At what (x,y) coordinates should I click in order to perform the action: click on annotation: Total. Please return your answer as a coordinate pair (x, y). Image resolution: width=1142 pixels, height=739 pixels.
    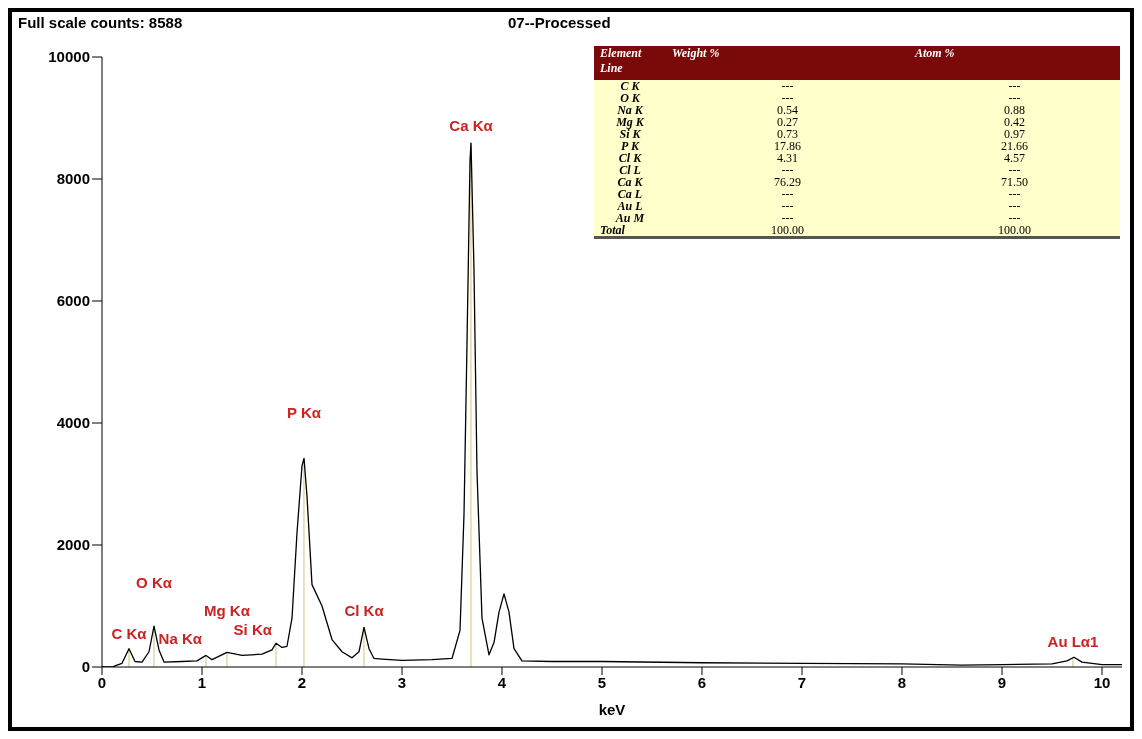
    Looking at the image, I should click on (612, 230).